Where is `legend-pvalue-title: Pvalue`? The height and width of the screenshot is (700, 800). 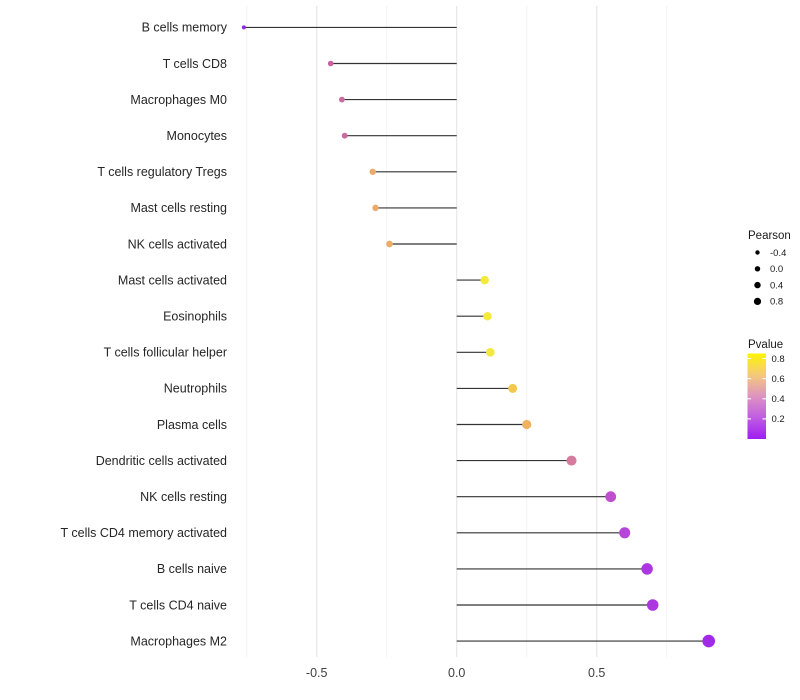
legend-pvalue-title: Pvalue is located at coordinates (765, 345).